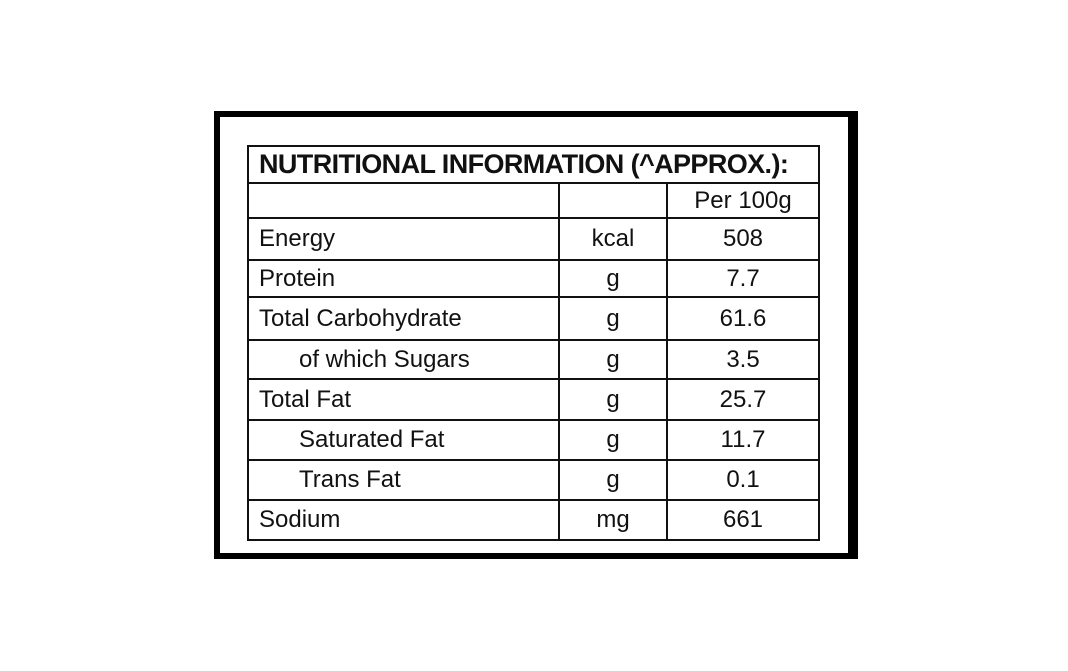 This screenshot has width=1068, height=671. I want to click on nutrient-name: Total Fat, so click(403, 399).